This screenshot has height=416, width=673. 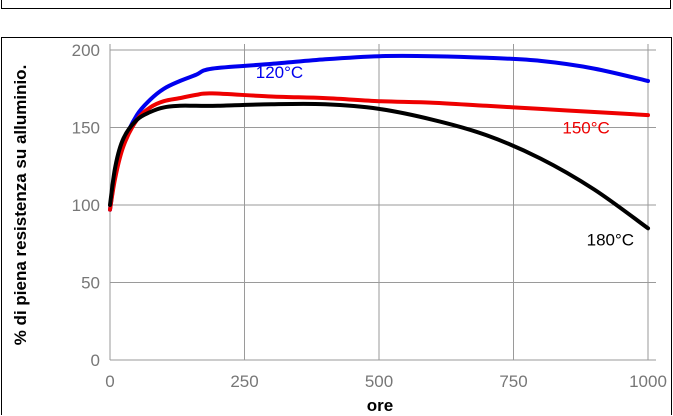 I want to click on x-tick-label: 0, so click(x=109, y=381).